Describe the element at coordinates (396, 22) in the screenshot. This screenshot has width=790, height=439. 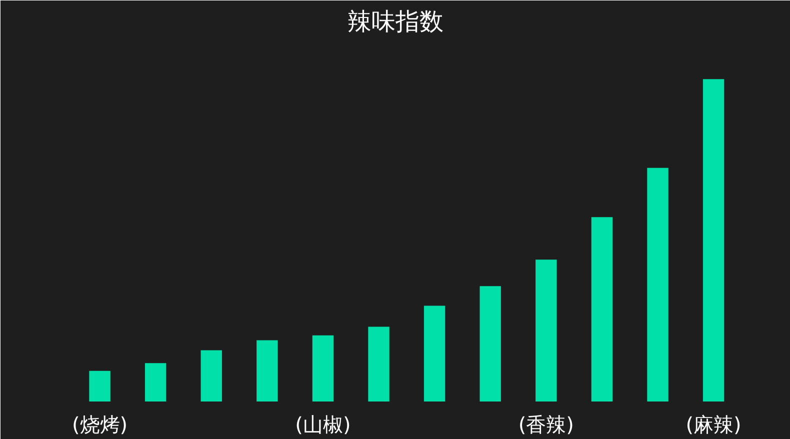
I see `chart-title: 辣味指数` at that location.